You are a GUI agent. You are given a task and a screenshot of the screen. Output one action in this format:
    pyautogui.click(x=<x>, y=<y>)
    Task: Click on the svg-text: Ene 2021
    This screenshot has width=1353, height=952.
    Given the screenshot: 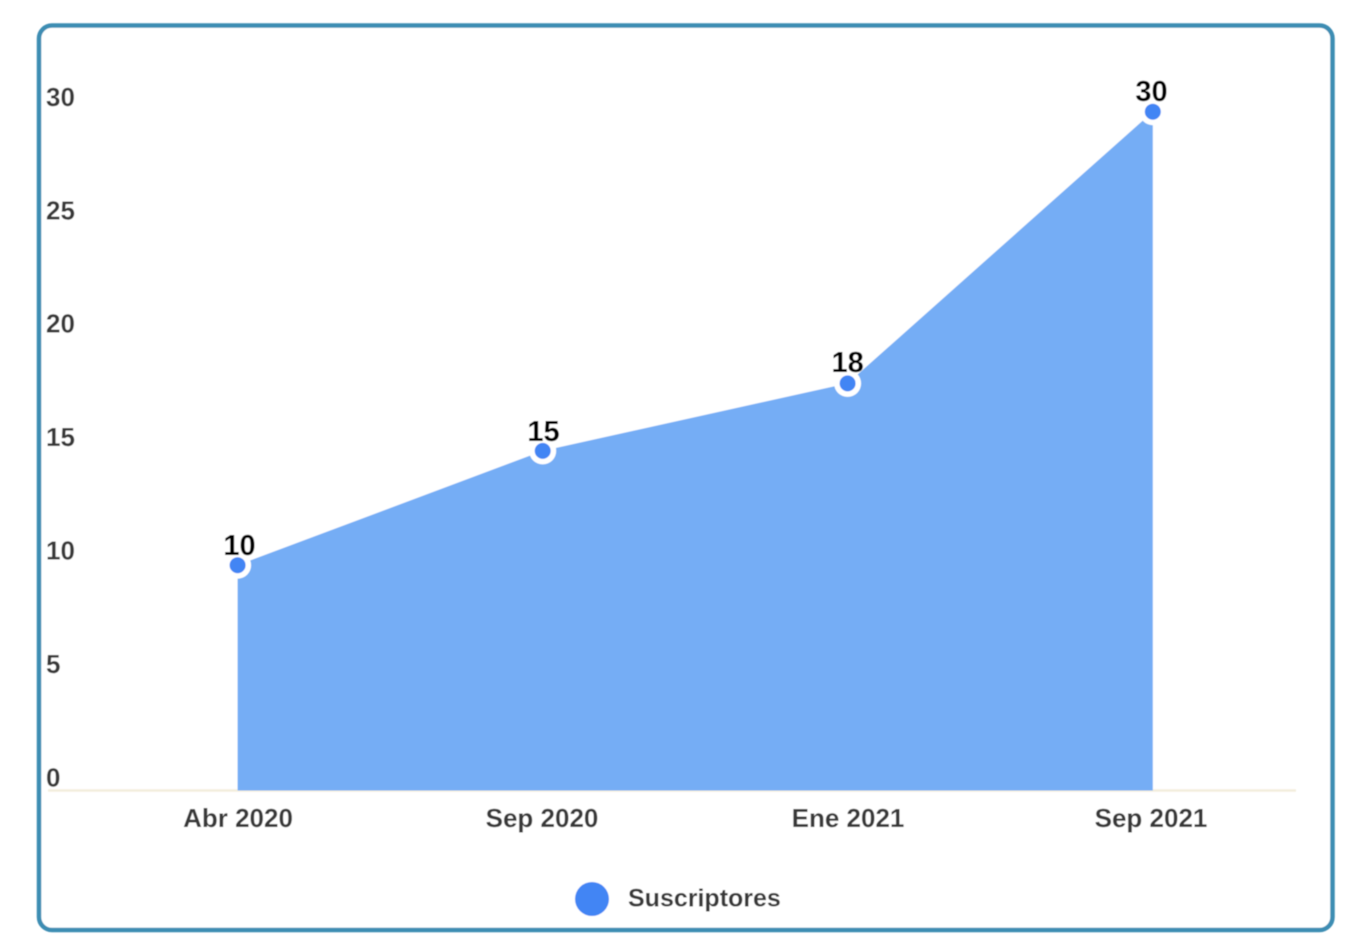 What is the action you would take?
    pyautogui.click(x=848, y=818)
    